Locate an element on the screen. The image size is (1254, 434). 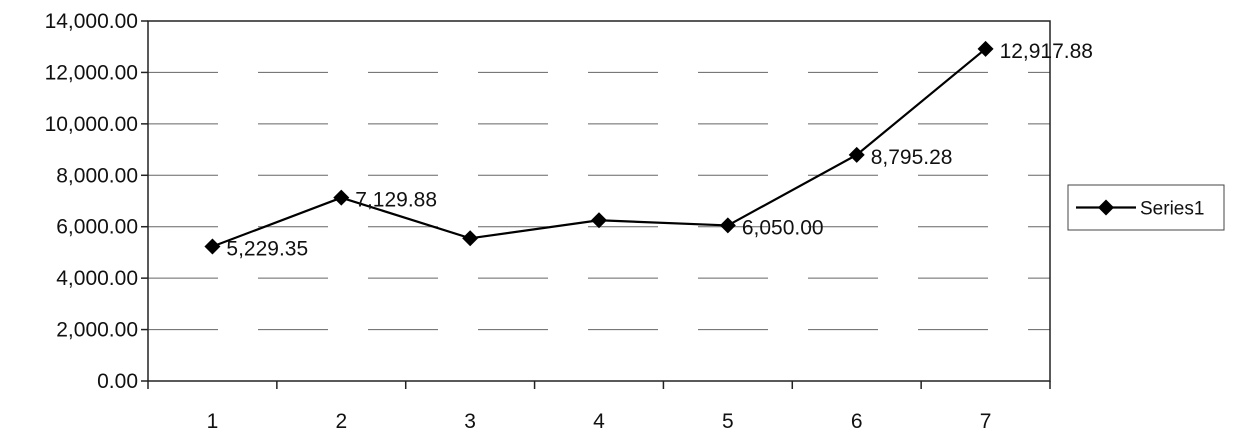
y-tick-label: 14,000.00 is located at coordinates (91, 21).